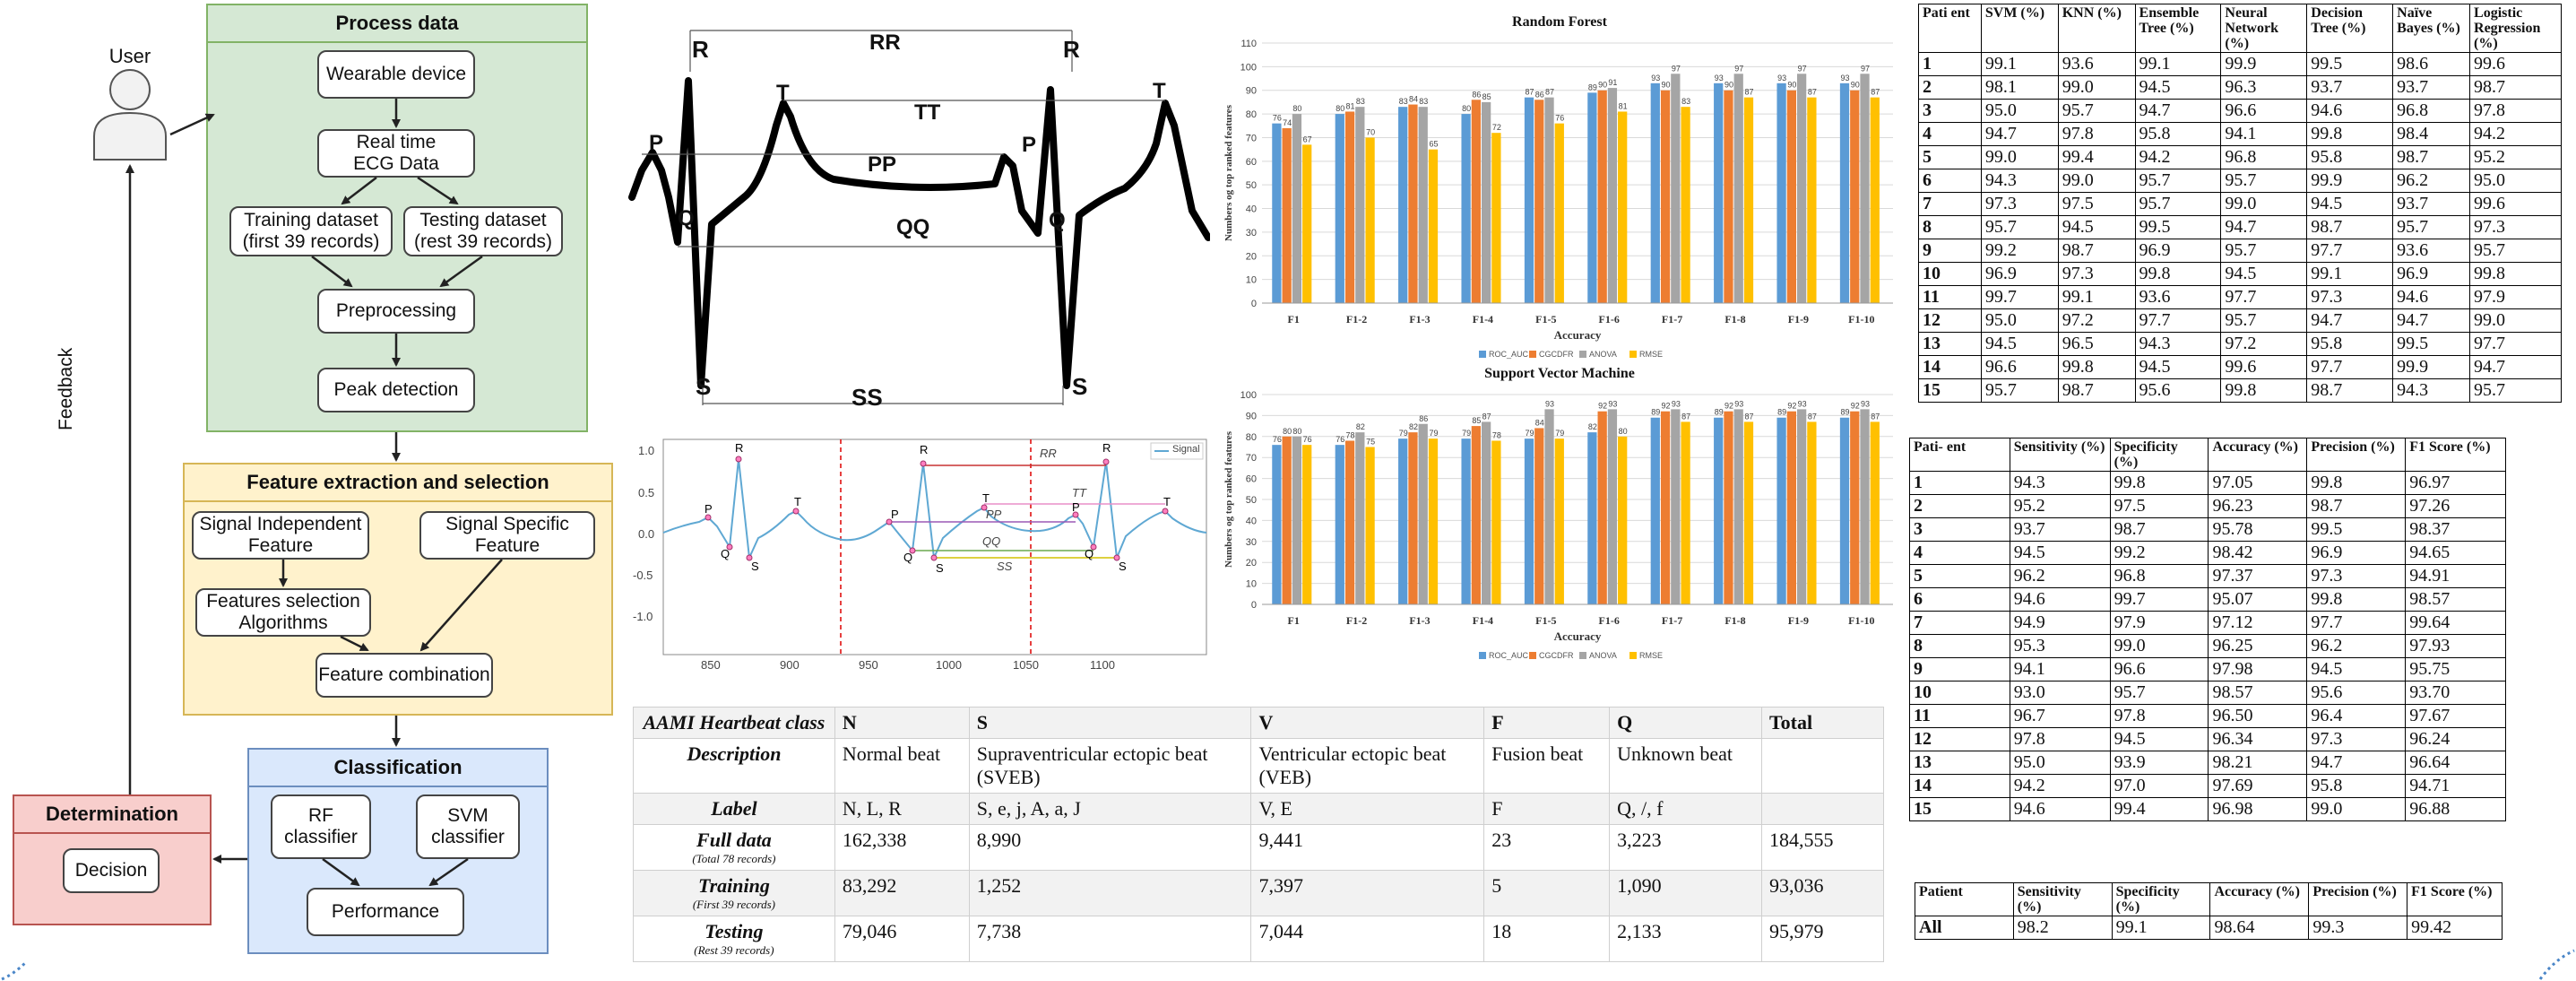  I want to click on ecg-signal-svg, so click(934, 546).